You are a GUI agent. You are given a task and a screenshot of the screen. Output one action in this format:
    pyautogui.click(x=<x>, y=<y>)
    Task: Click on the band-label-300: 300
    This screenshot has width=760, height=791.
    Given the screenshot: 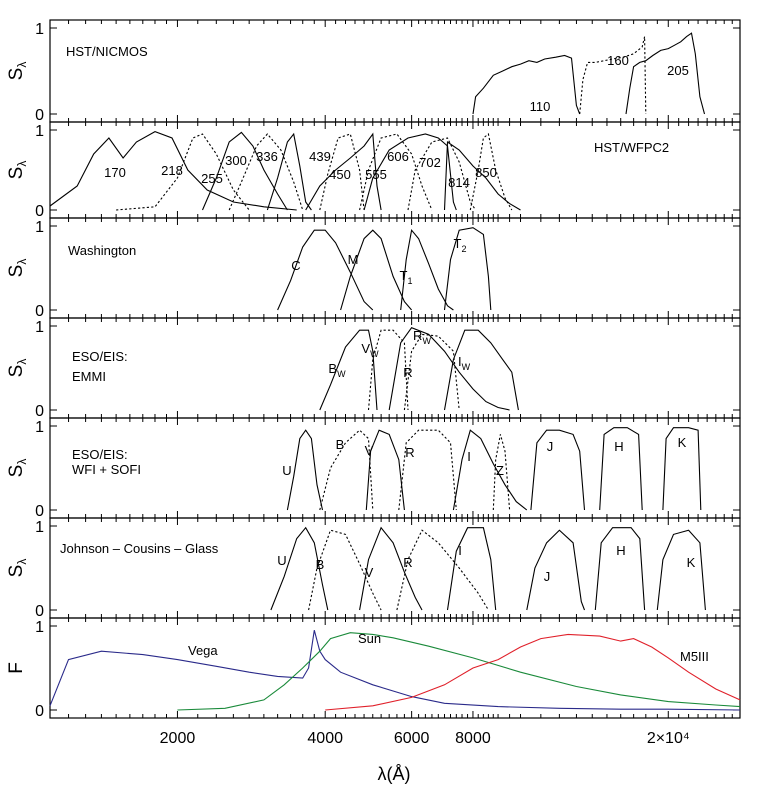 What is the action you would take?
    pyautogui.click(x=236, y=160)
    